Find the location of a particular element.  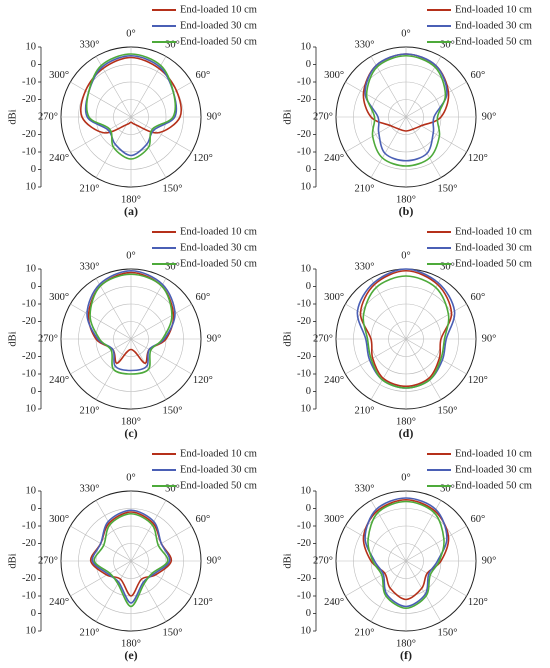

angle-label: 330° is located at coordinates (90, 45).